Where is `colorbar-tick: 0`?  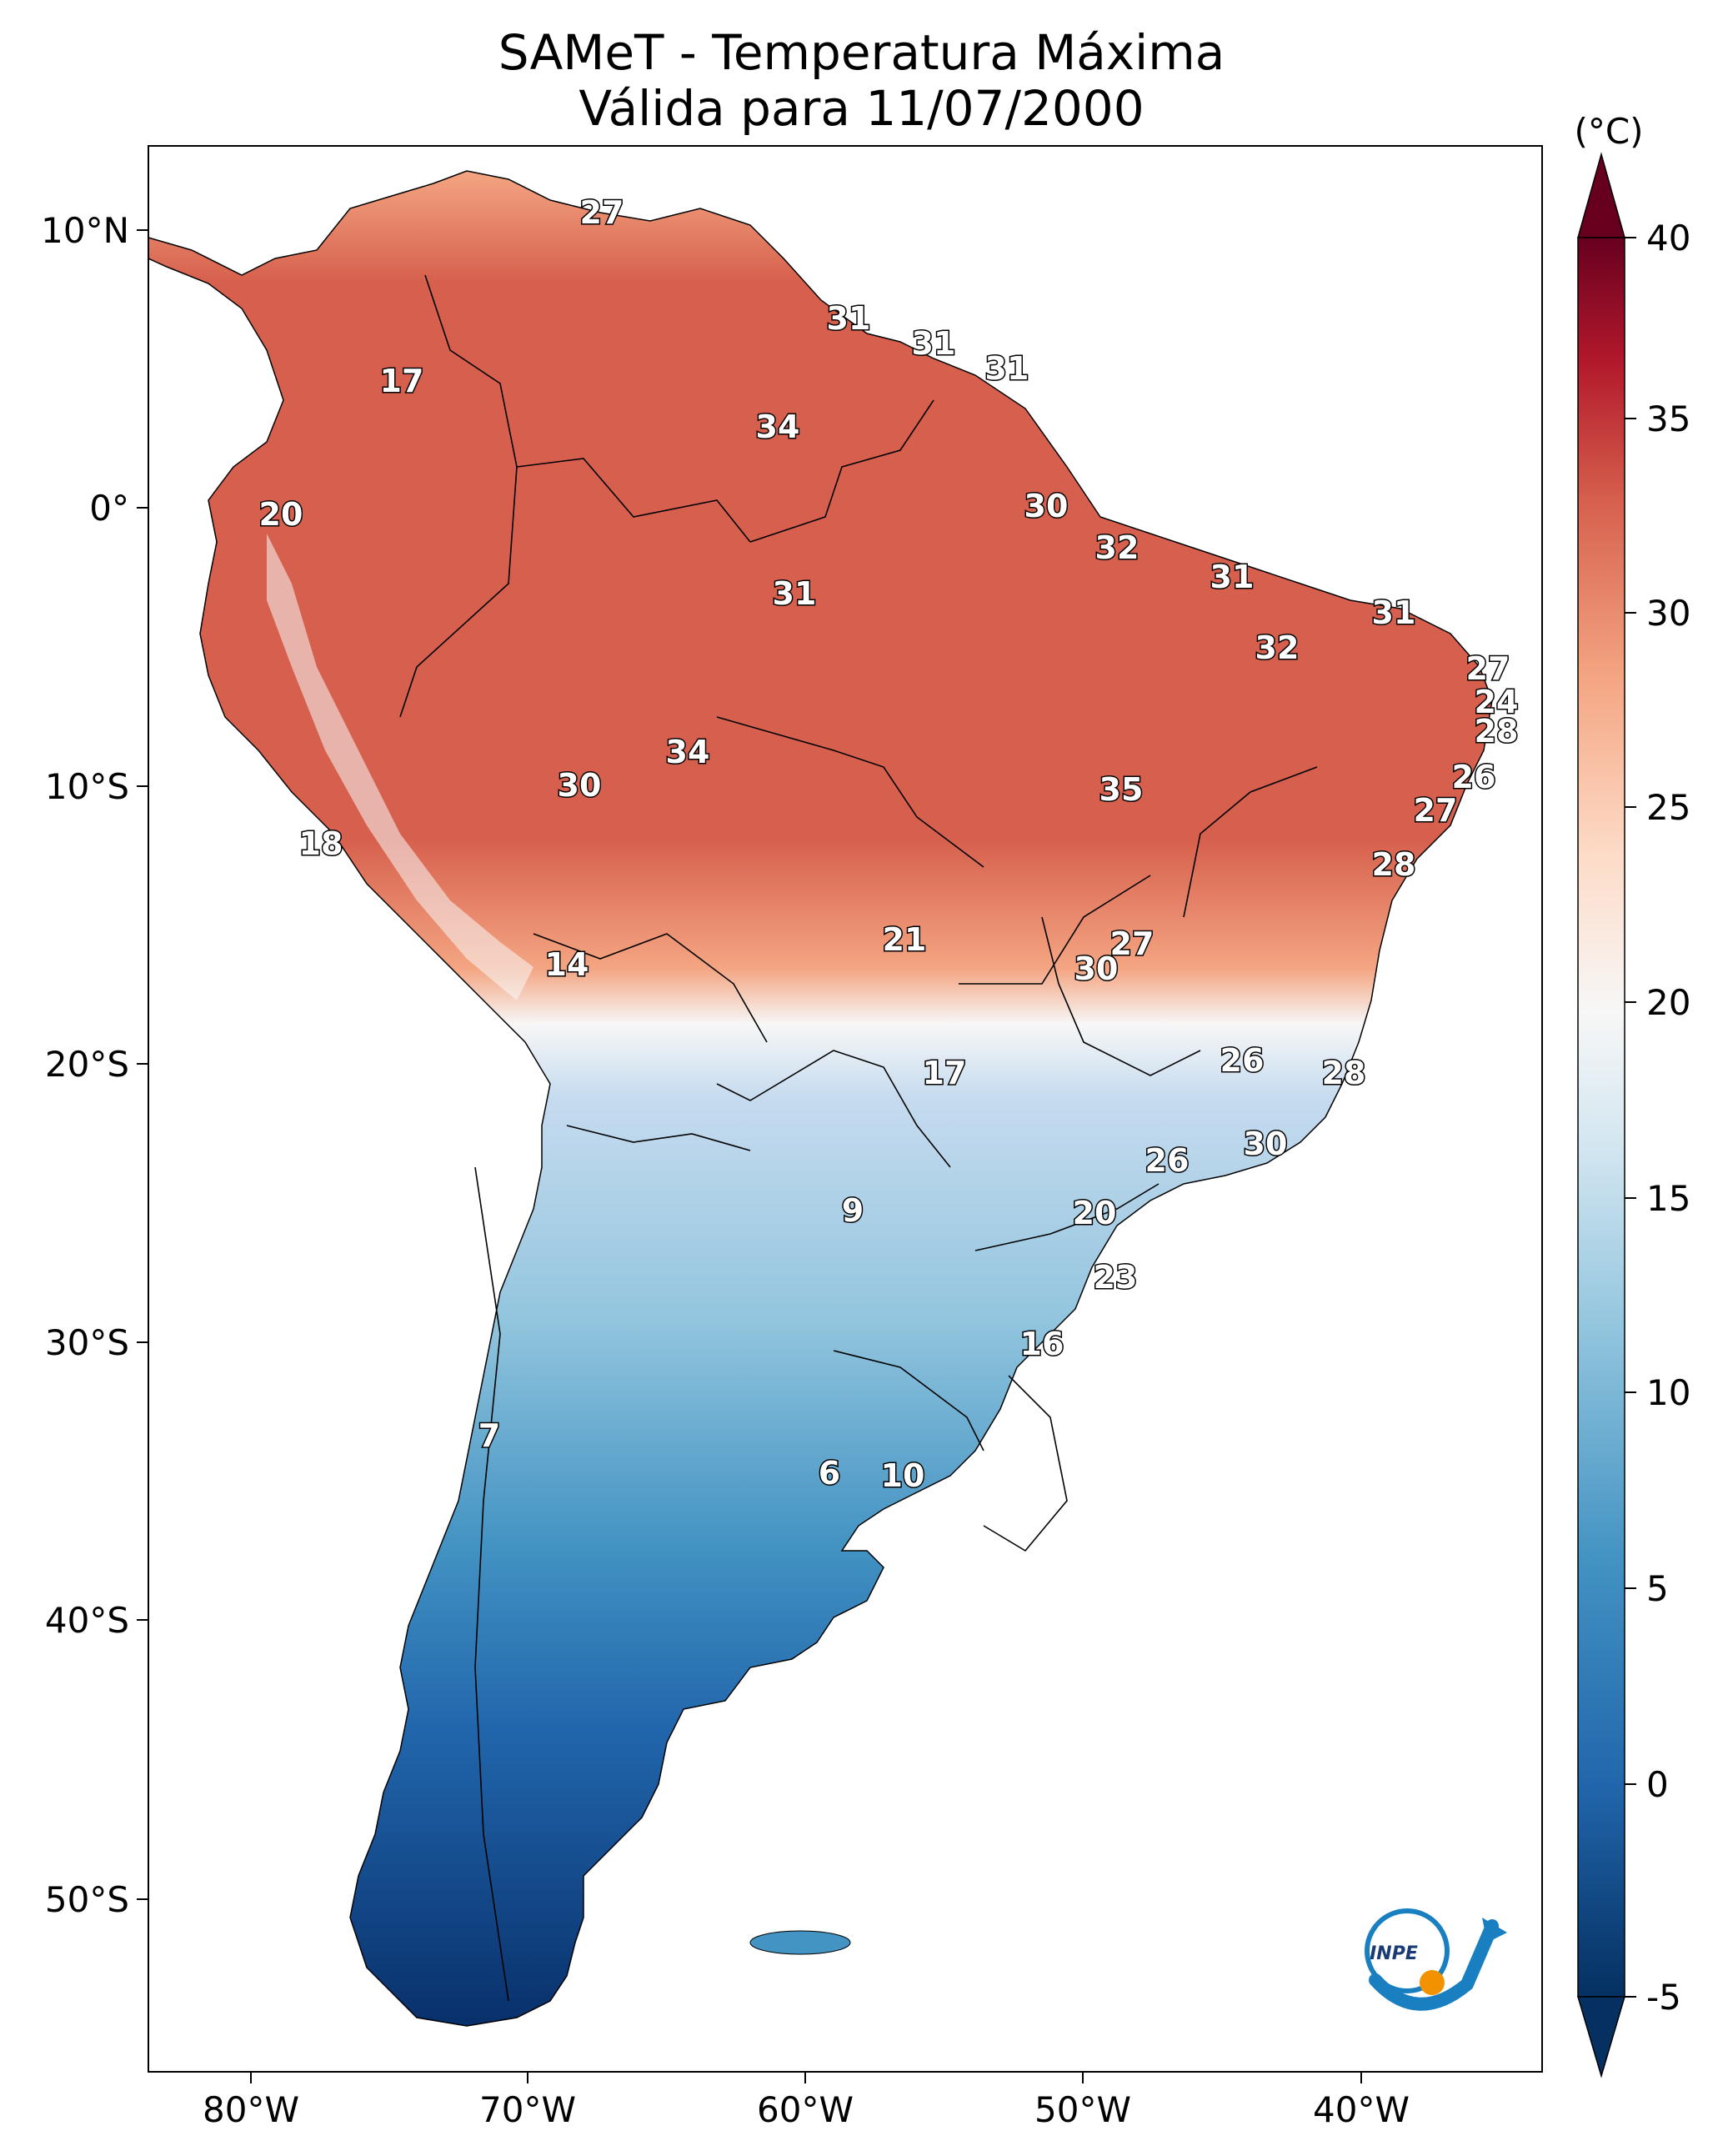 colorbar-tick: 0 is located at coordinates (1657, 1784).